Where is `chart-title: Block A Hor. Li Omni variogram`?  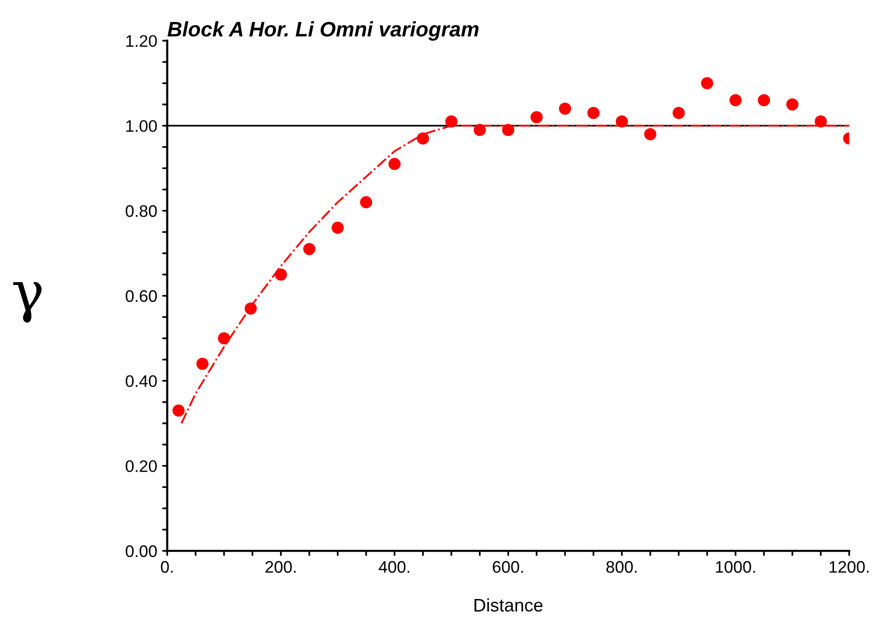 chart-title: Block A Hor. Li Omni variogram is located at coordinates (323, 31).